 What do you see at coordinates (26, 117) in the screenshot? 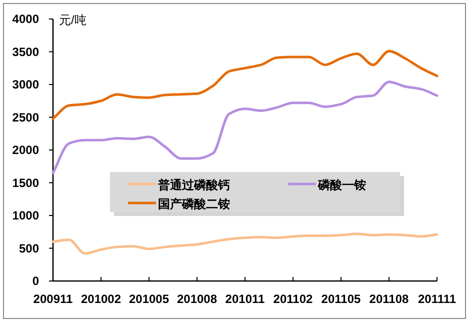
I see `y-tick-label: 2500` at bounding box center [26, 117].